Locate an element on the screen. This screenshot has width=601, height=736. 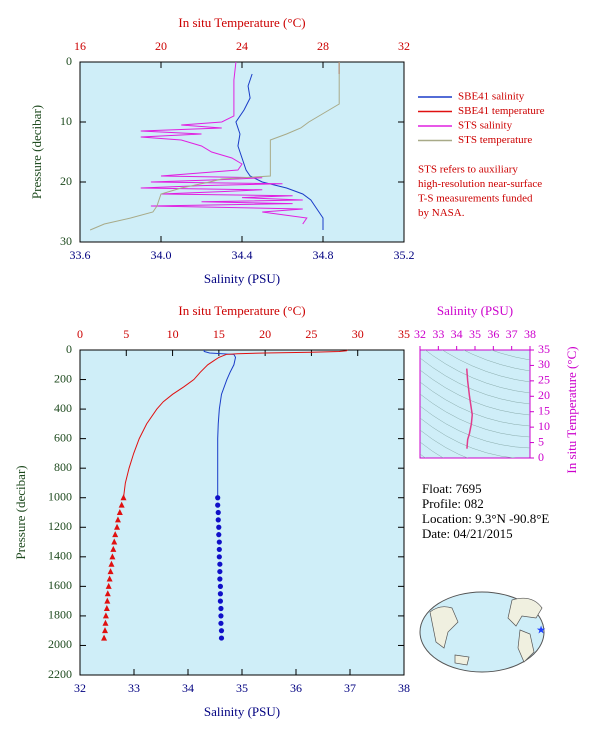
x2-tick-label: 32 is located at coordinates (404, 46).